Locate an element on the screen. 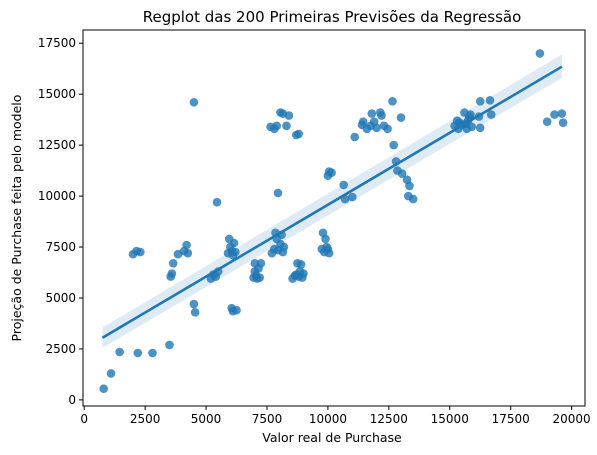 The height and width of the screenshot is (455, 597). x-tick-label: 20000 is located at coordinates (572, 419).